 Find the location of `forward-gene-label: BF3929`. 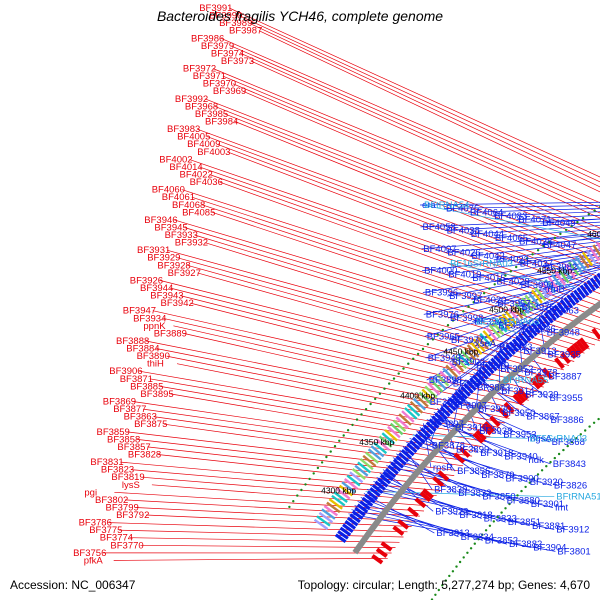

forward-gene-label: BF3929 is located at coordinates (163, 258).